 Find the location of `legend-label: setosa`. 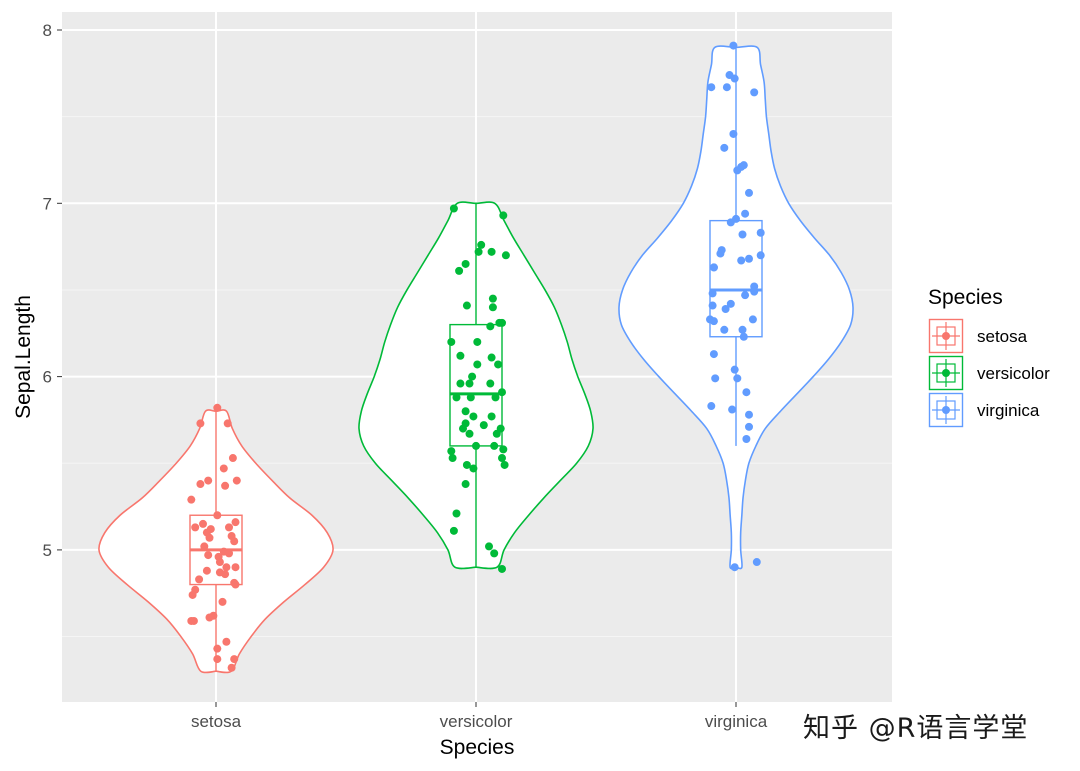

legend-label: setosa is located at coordinates (1002, 336).